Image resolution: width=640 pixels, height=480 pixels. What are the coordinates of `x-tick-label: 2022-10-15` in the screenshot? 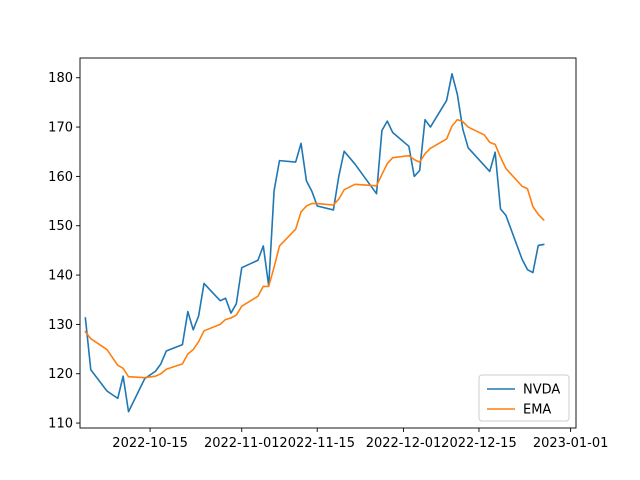 It's located at (150, 443).